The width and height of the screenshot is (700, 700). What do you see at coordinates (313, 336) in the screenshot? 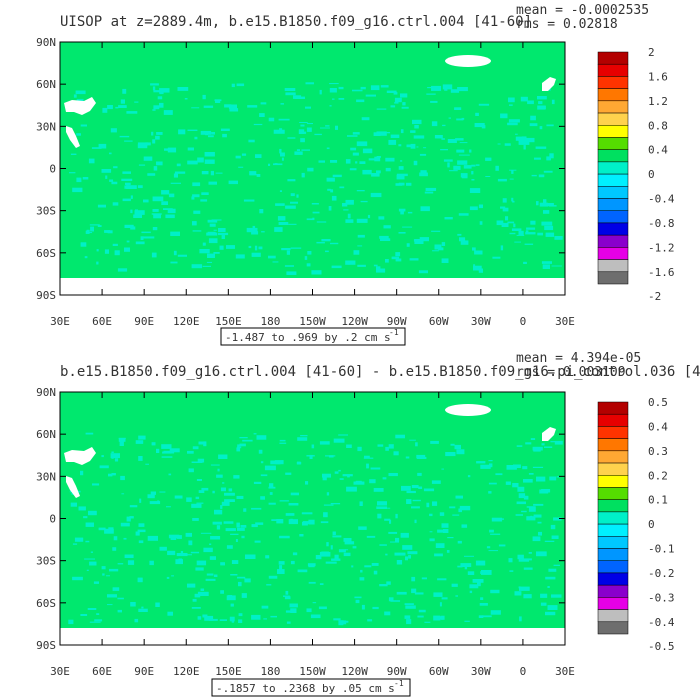
I see `panel-1-range-frame` at bounding box center [313, 336].